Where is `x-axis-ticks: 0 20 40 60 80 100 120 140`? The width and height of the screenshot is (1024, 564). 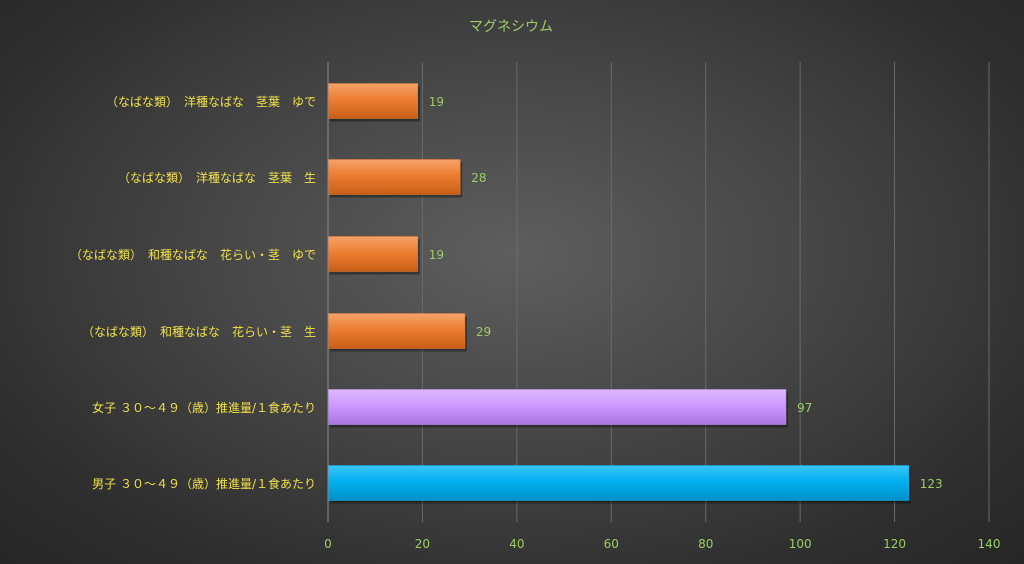 x-axis-ticks: 0 20 40 60 80 100 120 140 is located at coordinates (662, 544).